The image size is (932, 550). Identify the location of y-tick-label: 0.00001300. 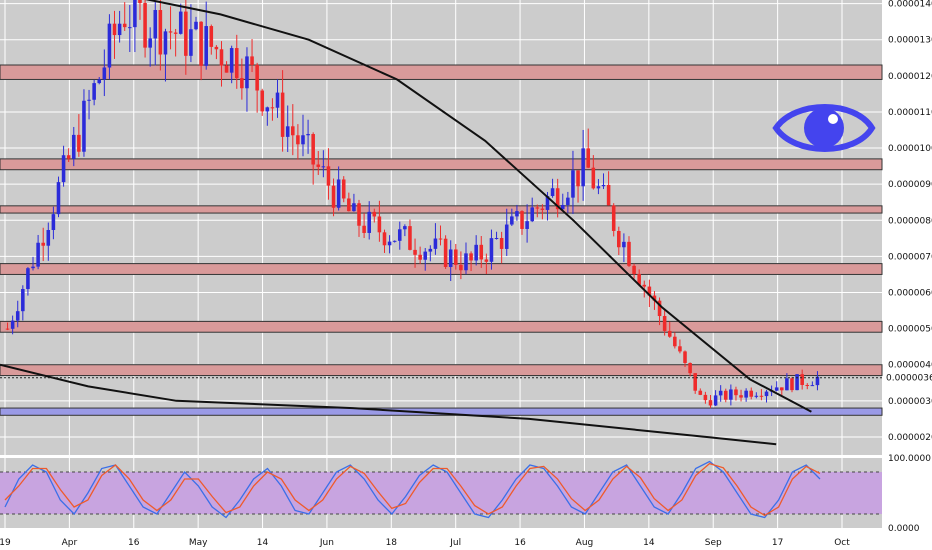
(910, 41).